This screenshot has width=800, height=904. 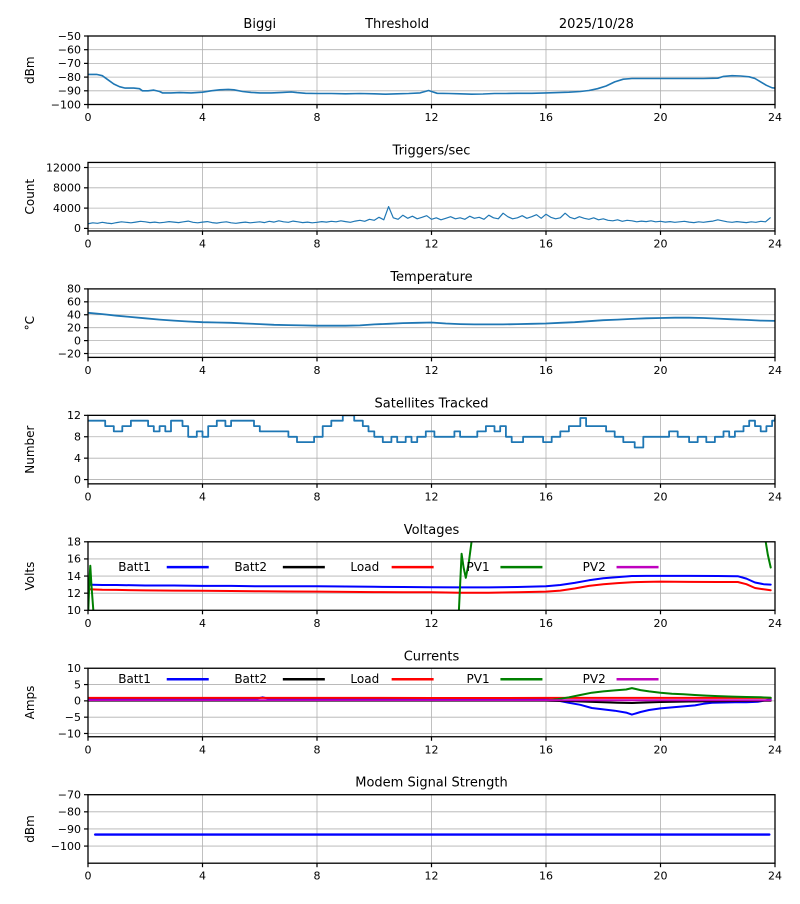 What do you see at coordinates (429, 215) in the screenshot?
I see `series-line-triggers-per-sec` at bounding box center [429, 215].